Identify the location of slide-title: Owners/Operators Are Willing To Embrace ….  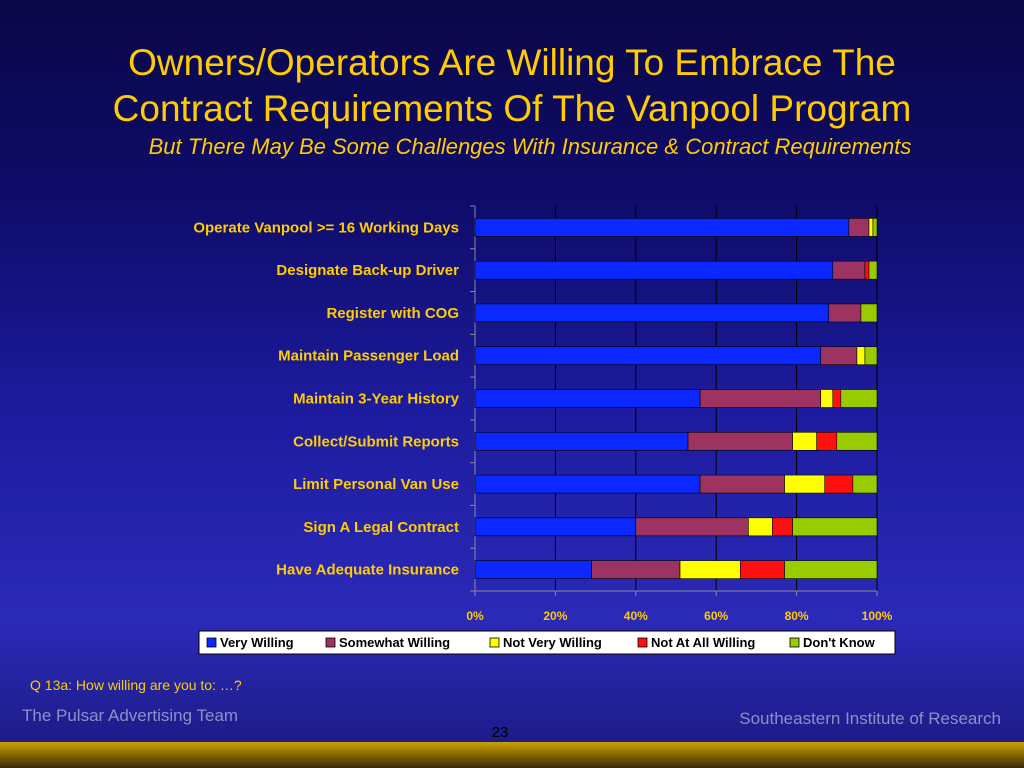
(512, 86).